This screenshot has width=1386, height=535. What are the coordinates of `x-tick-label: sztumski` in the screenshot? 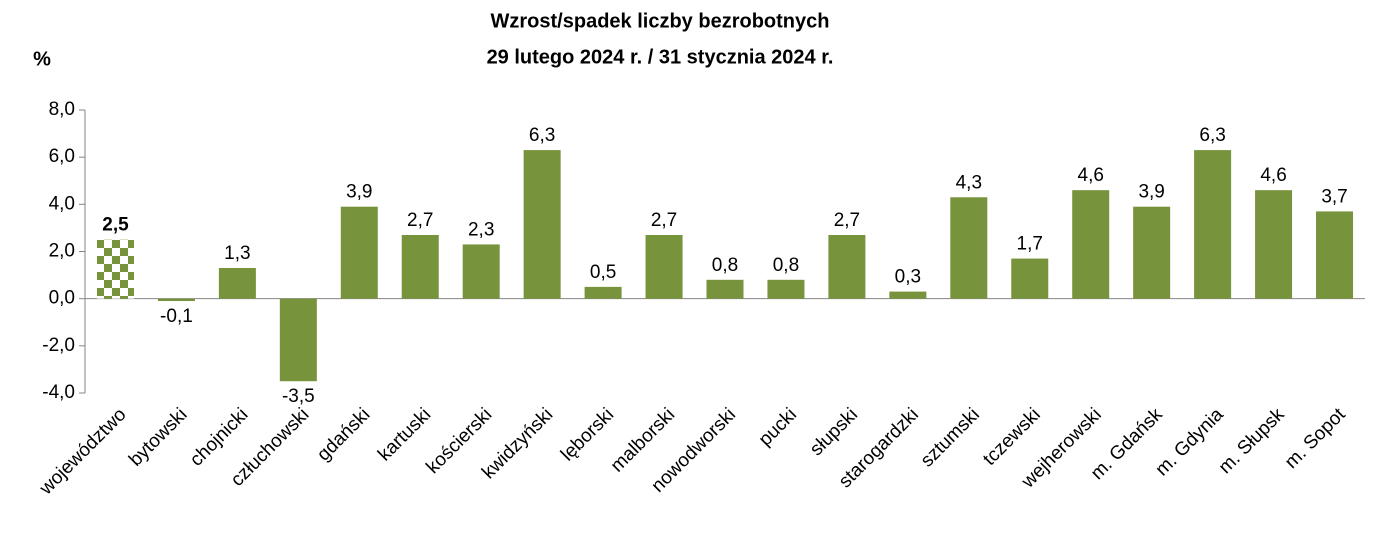 It's located at (950, 437).